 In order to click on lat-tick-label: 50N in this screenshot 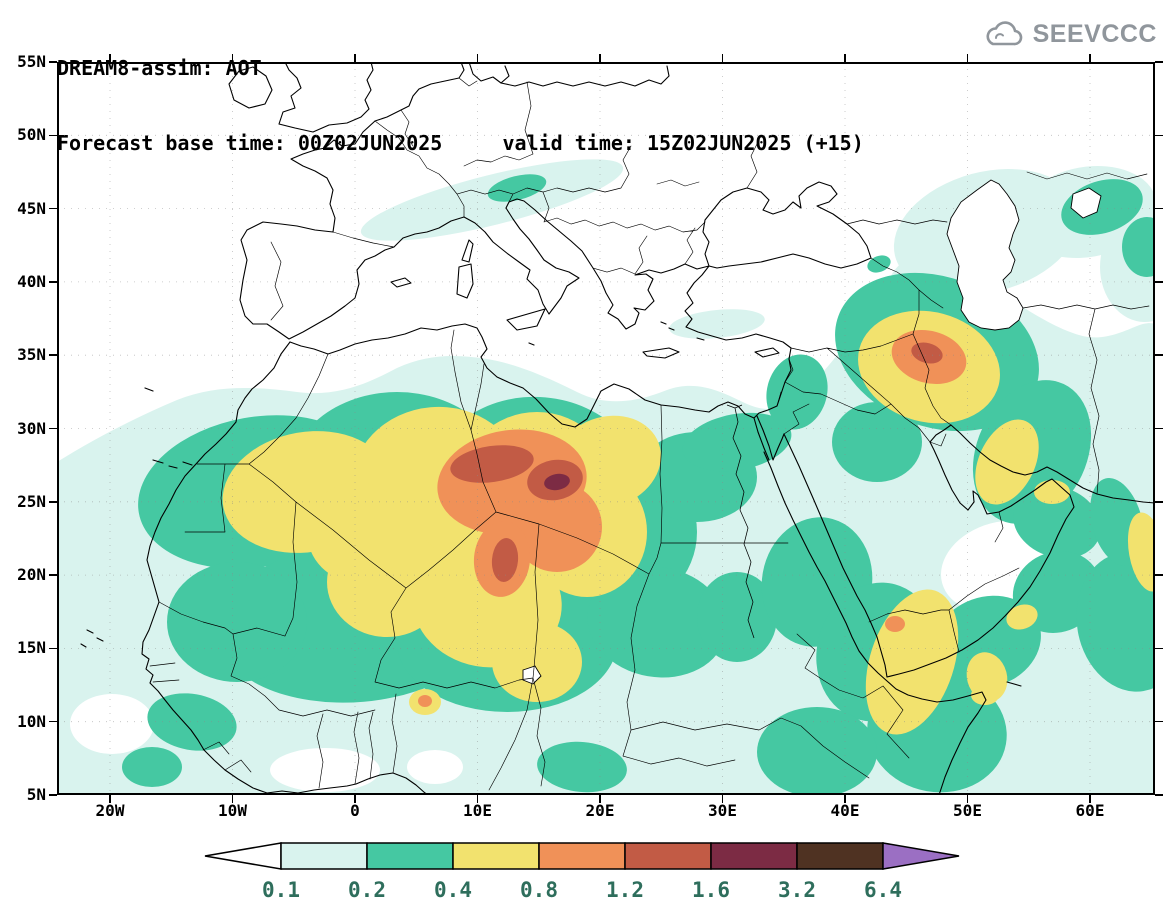, I will do `click(31, 135)`.